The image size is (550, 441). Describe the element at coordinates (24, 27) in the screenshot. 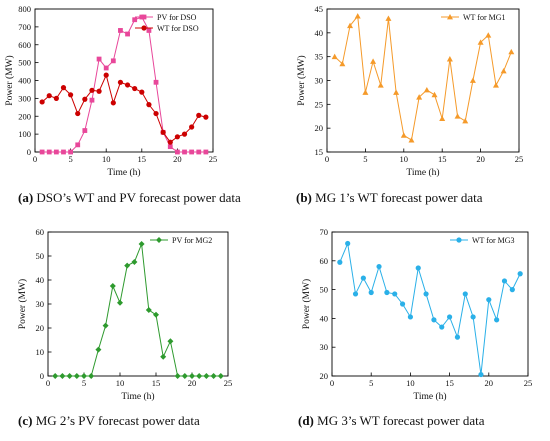

I see `y-tick-label: 700` at that location.